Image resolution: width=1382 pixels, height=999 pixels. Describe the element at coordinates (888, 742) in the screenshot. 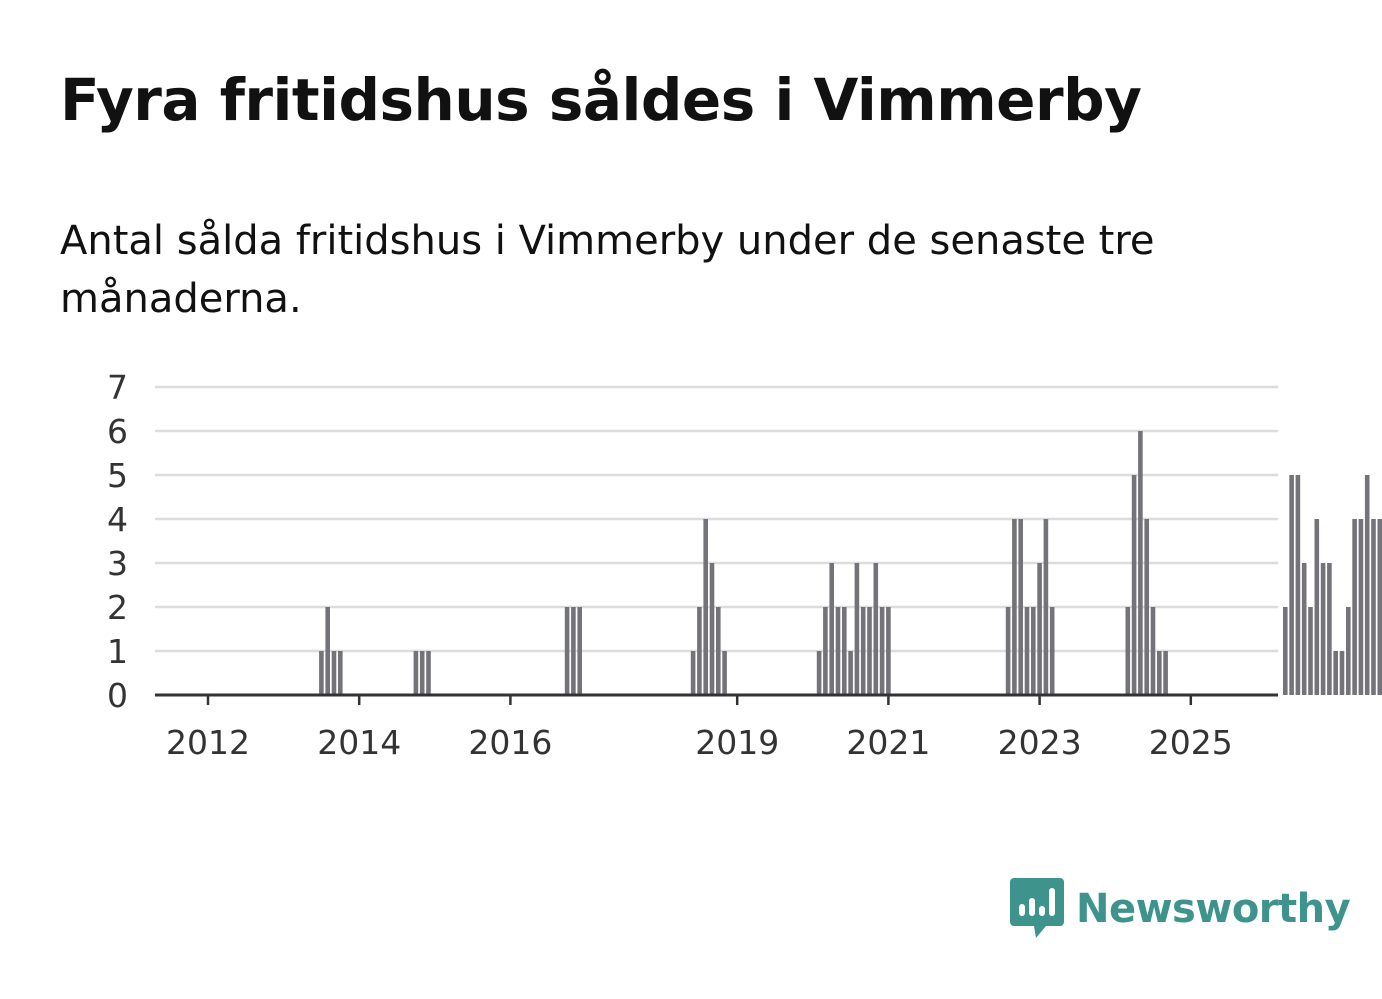

I see `x-tick-label: 2021` at that location.